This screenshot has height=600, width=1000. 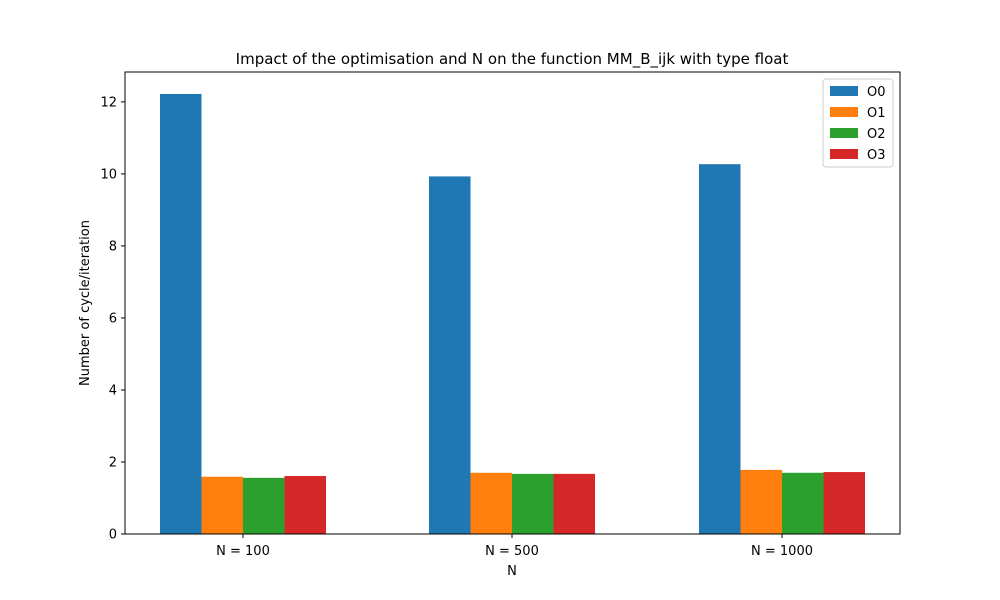 What do you see at coordinates (844, 91) in the screenshot?
I see `legend-swatch-o0` at bounding box center [844, 91].